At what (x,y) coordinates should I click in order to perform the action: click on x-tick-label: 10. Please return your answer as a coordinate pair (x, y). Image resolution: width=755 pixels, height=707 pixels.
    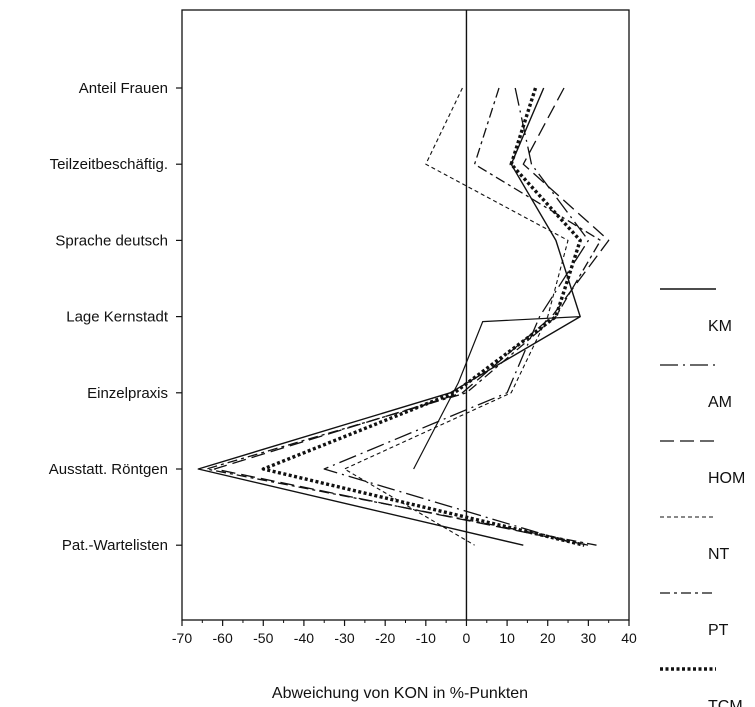
    Looking at the image, I should click on (507, 638).